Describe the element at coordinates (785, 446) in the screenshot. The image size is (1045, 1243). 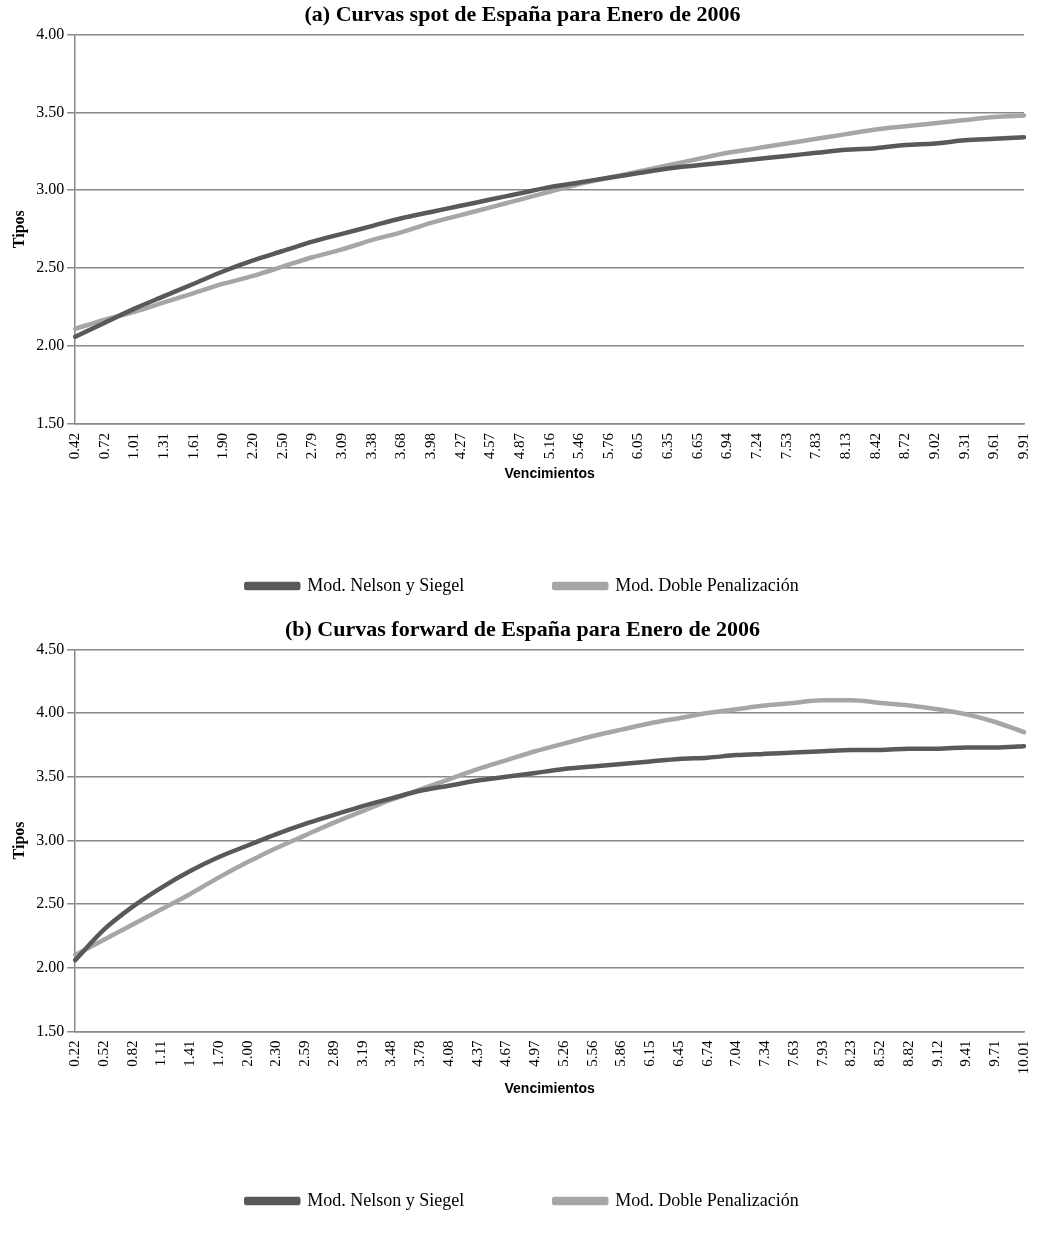
I see `x-tick-label: 7.53` at that location.